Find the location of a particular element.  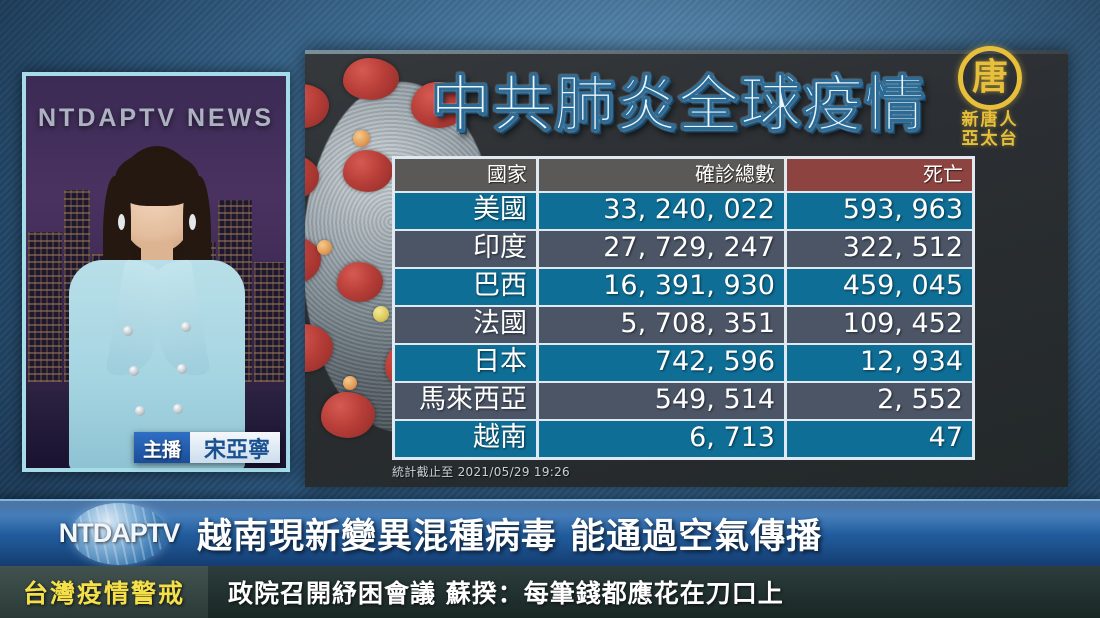

anchor-role-badge: 主播 is located at coordinates (162, 447).